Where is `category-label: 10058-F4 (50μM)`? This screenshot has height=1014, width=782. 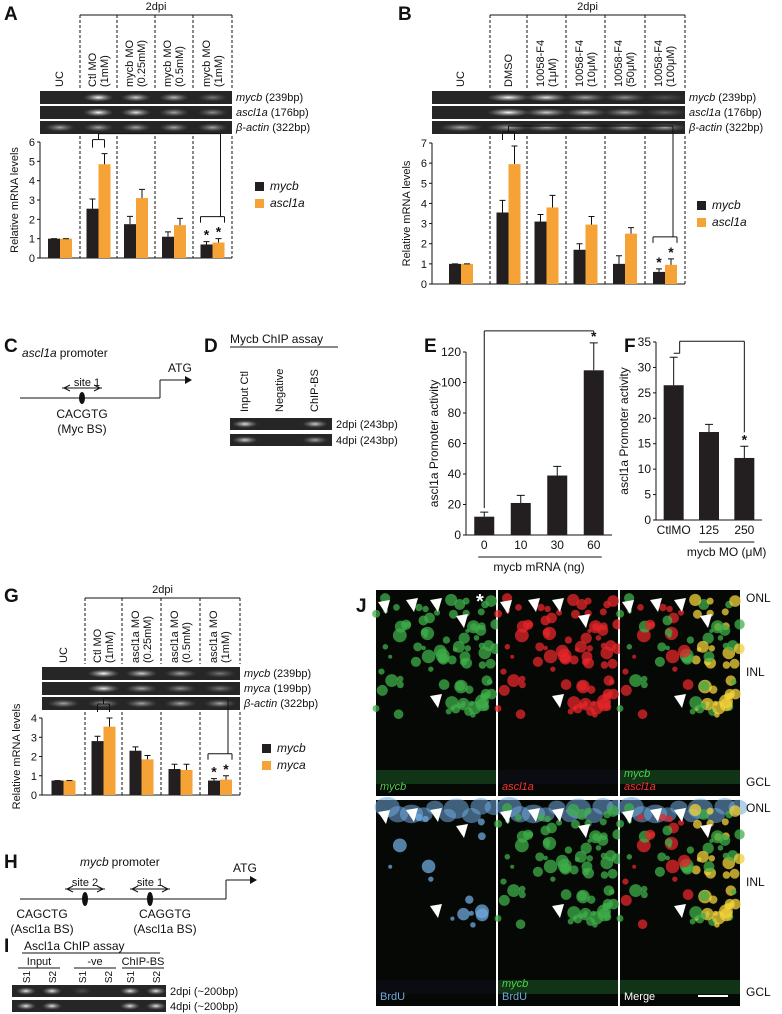
category-label: 10058-F4 (50μM) is located at coordinates (625, 63).